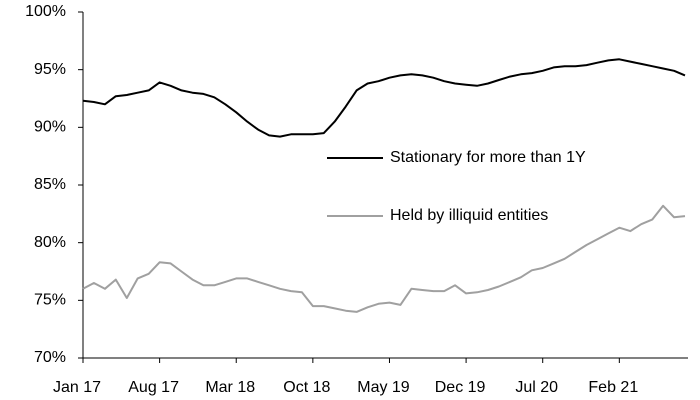  Describe the element at coordinates (488, 157) in the screenshot. I see `legend-label: Stationary for more than 1Y` at that location.